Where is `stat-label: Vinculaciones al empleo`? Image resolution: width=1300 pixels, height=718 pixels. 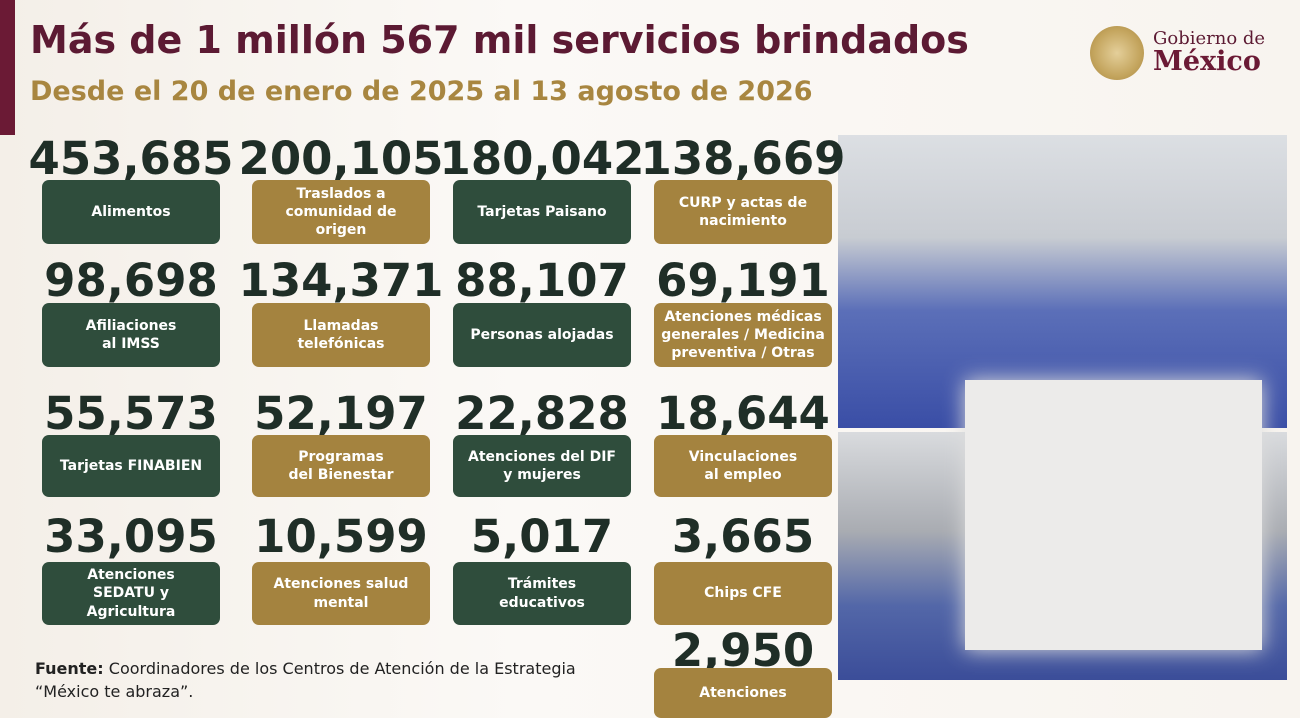
stat-label: Vinculaciones al empleo is located at coordinates (743, 466).